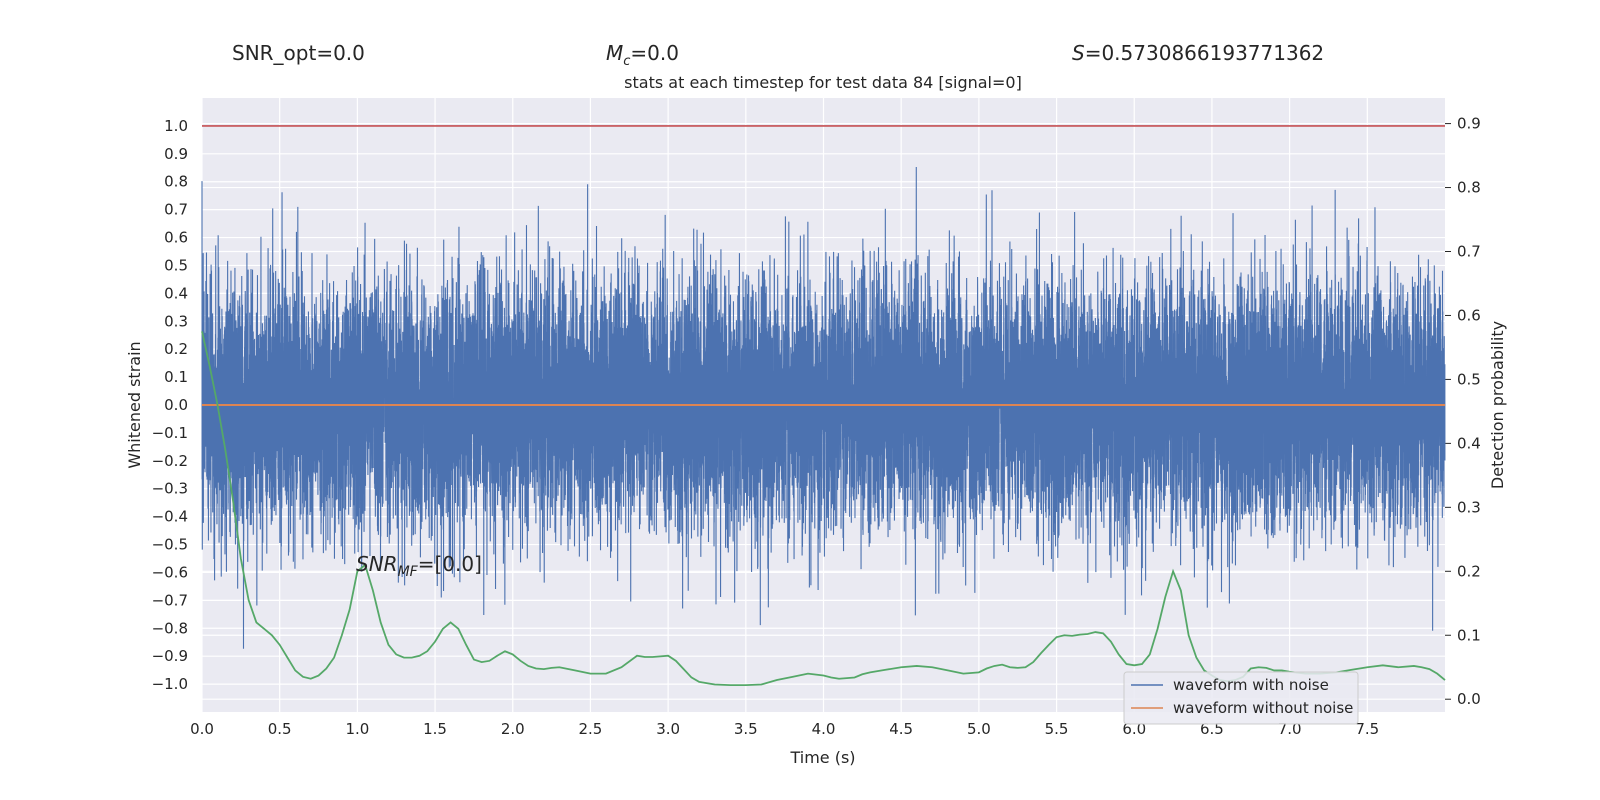 The width and height of the screenshot is (1600, 800). Describe the element at coordinates (170, 628) in the screenshot. I see `y-left-tick-label: −0.8` at that location.